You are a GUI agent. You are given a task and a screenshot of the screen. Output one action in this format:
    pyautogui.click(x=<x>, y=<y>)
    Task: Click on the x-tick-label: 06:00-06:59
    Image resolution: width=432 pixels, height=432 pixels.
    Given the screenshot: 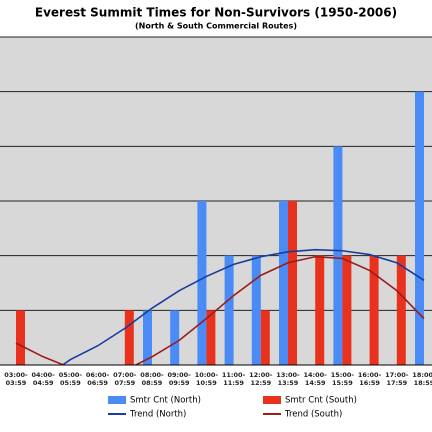 What is the action you would take?
    pyautogui.click(x=97, y=379)
    